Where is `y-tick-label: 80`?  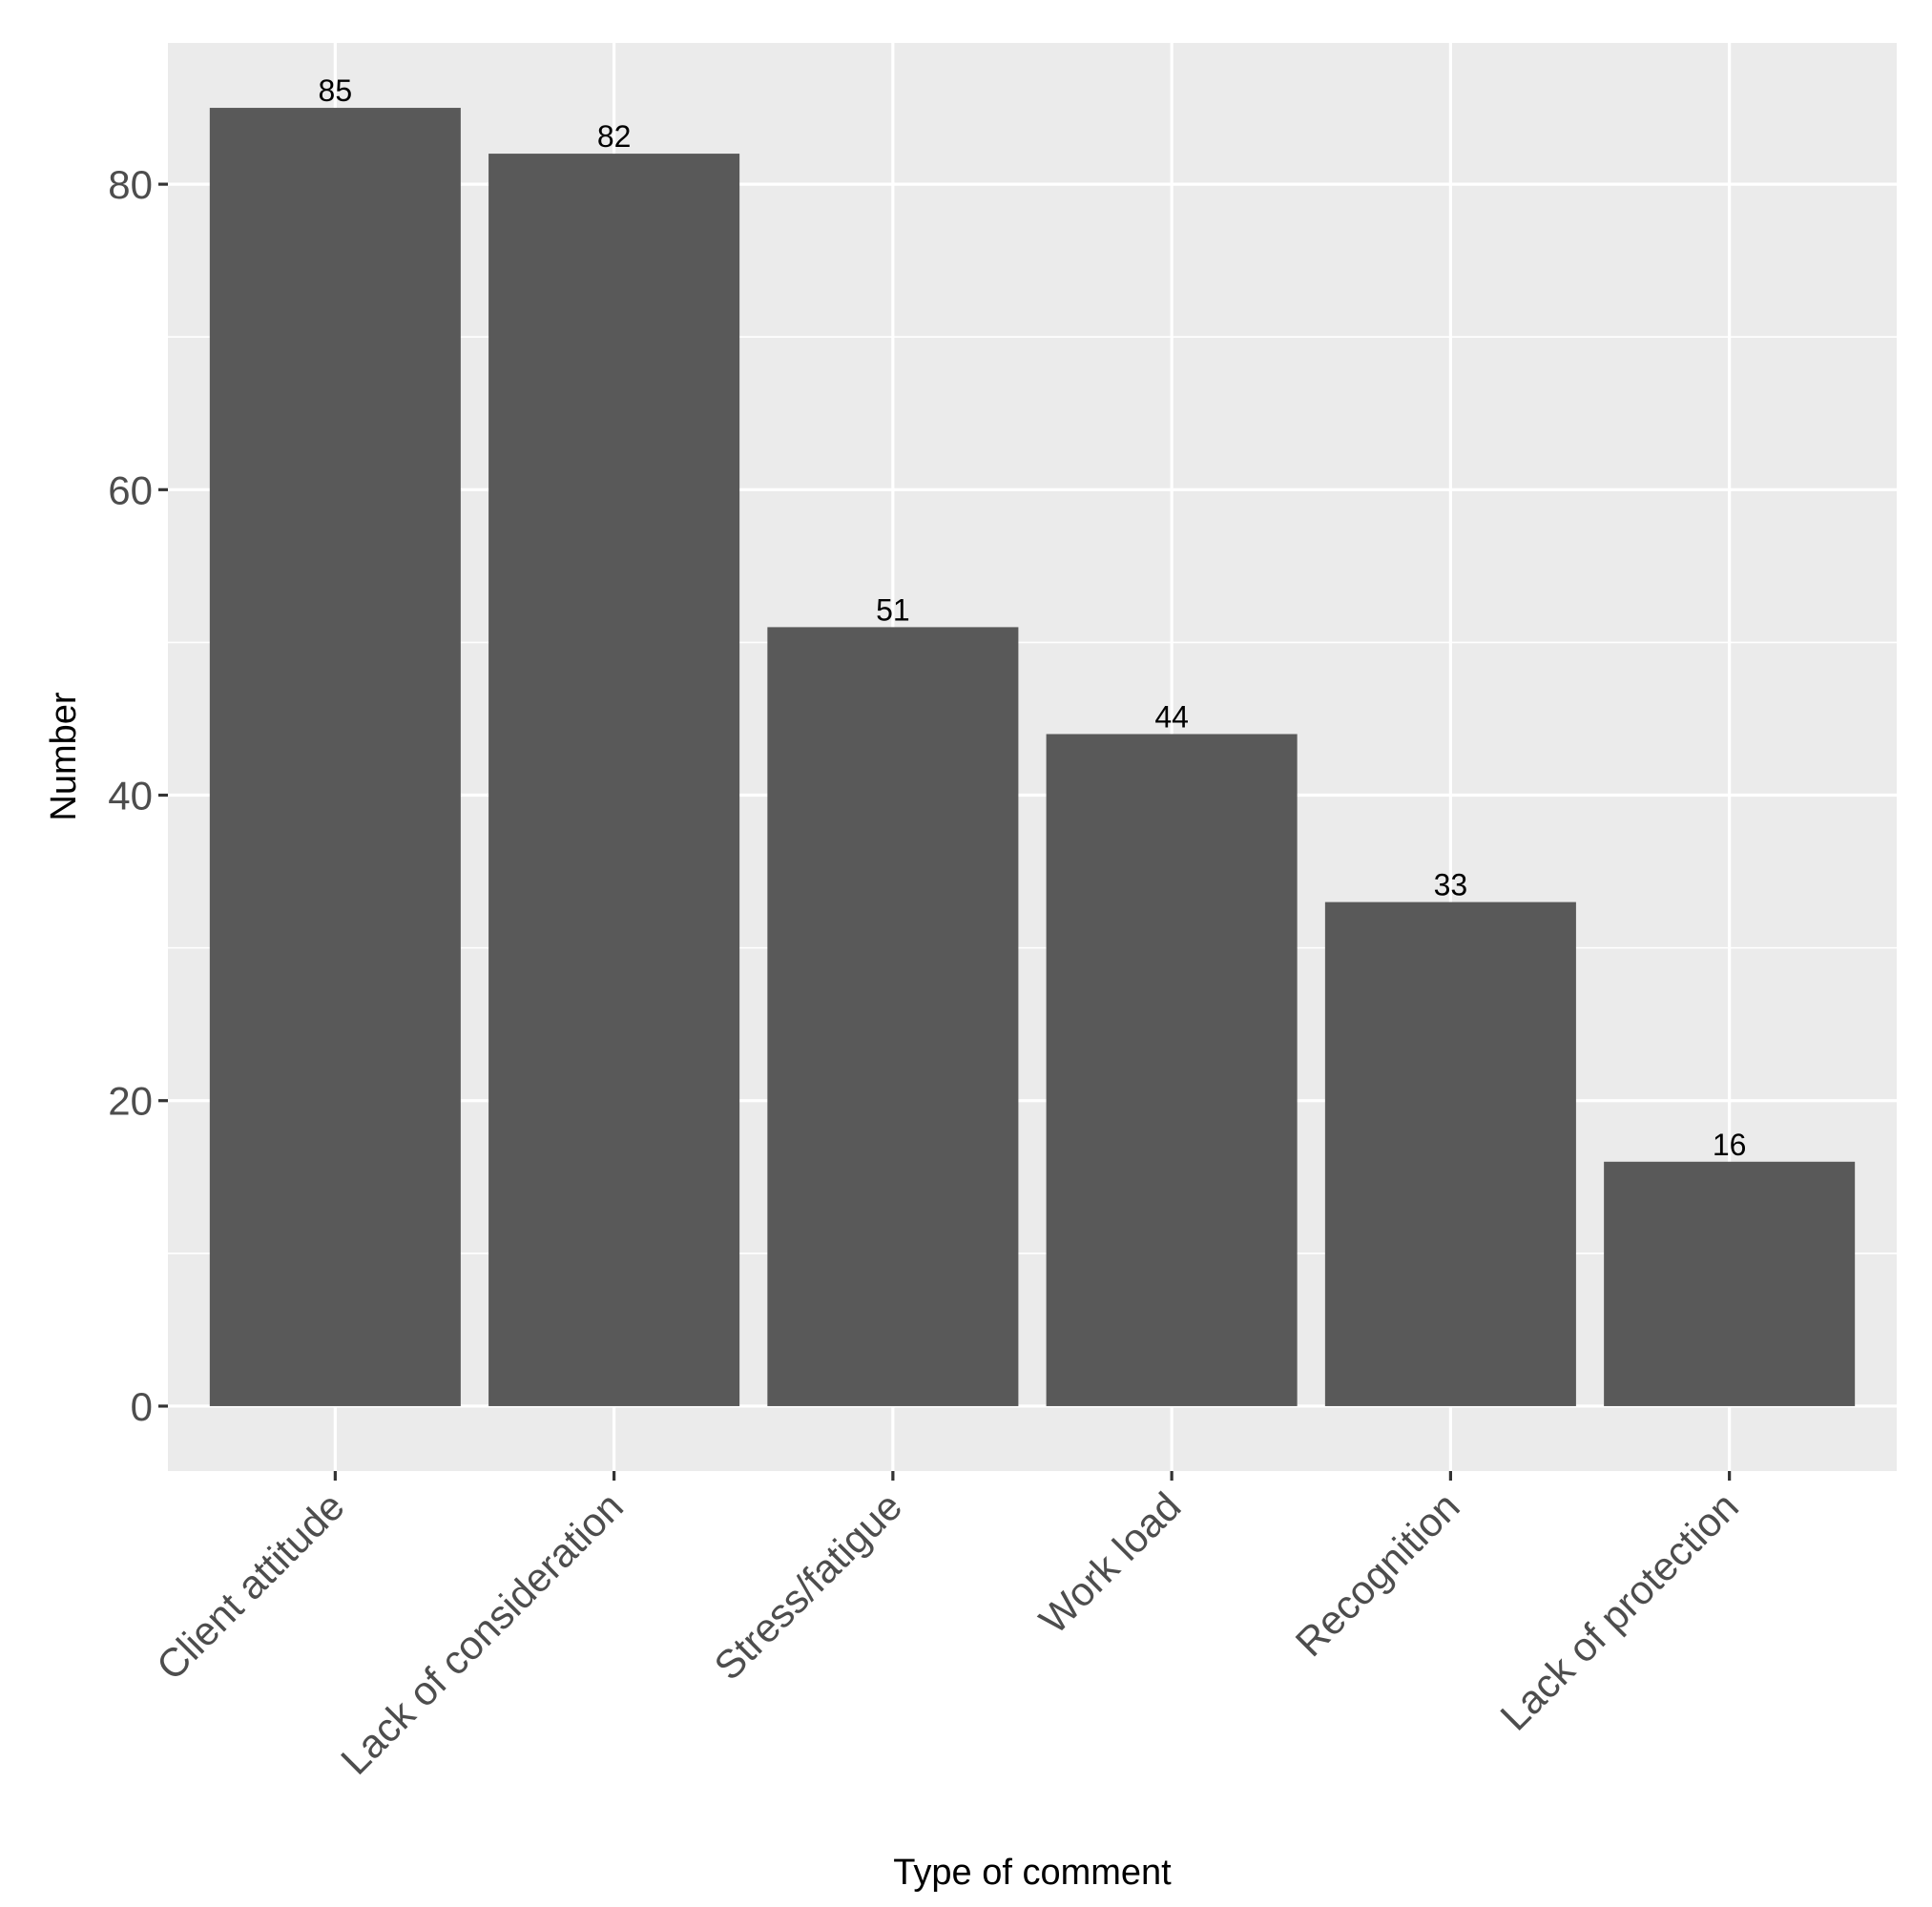 y-tick-label: 80 is located at coordinates (130, 184).